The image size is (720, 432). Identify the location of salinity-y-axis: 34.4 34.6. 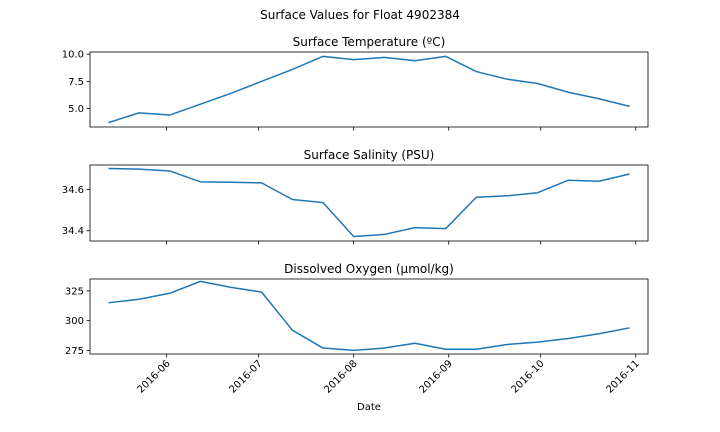
(76, 211).